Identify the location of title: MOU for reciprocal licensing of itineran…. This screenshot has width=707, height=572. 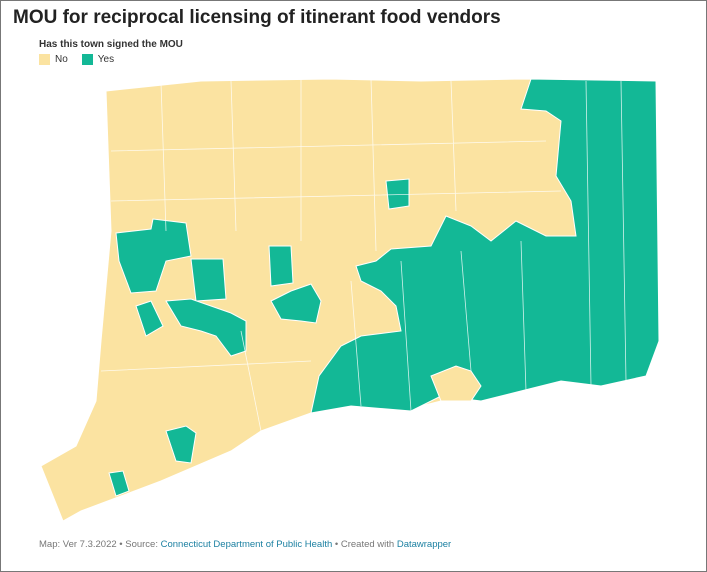
(257, 17).